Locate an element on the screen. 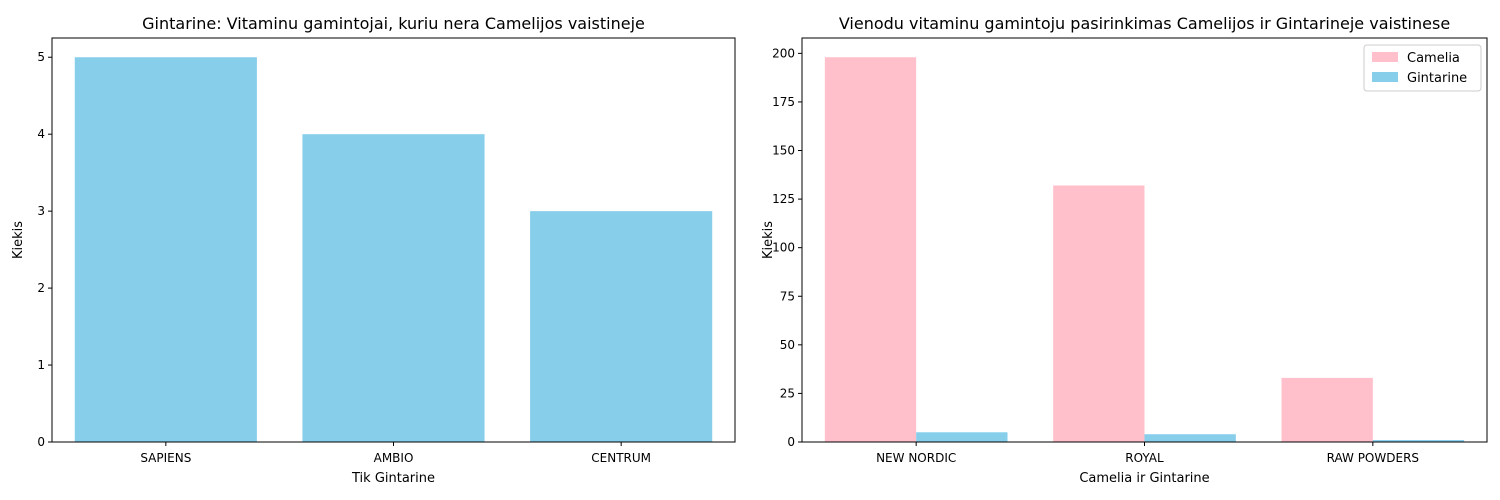  y-tick-label: 50 is located at coordinates (787, 345).